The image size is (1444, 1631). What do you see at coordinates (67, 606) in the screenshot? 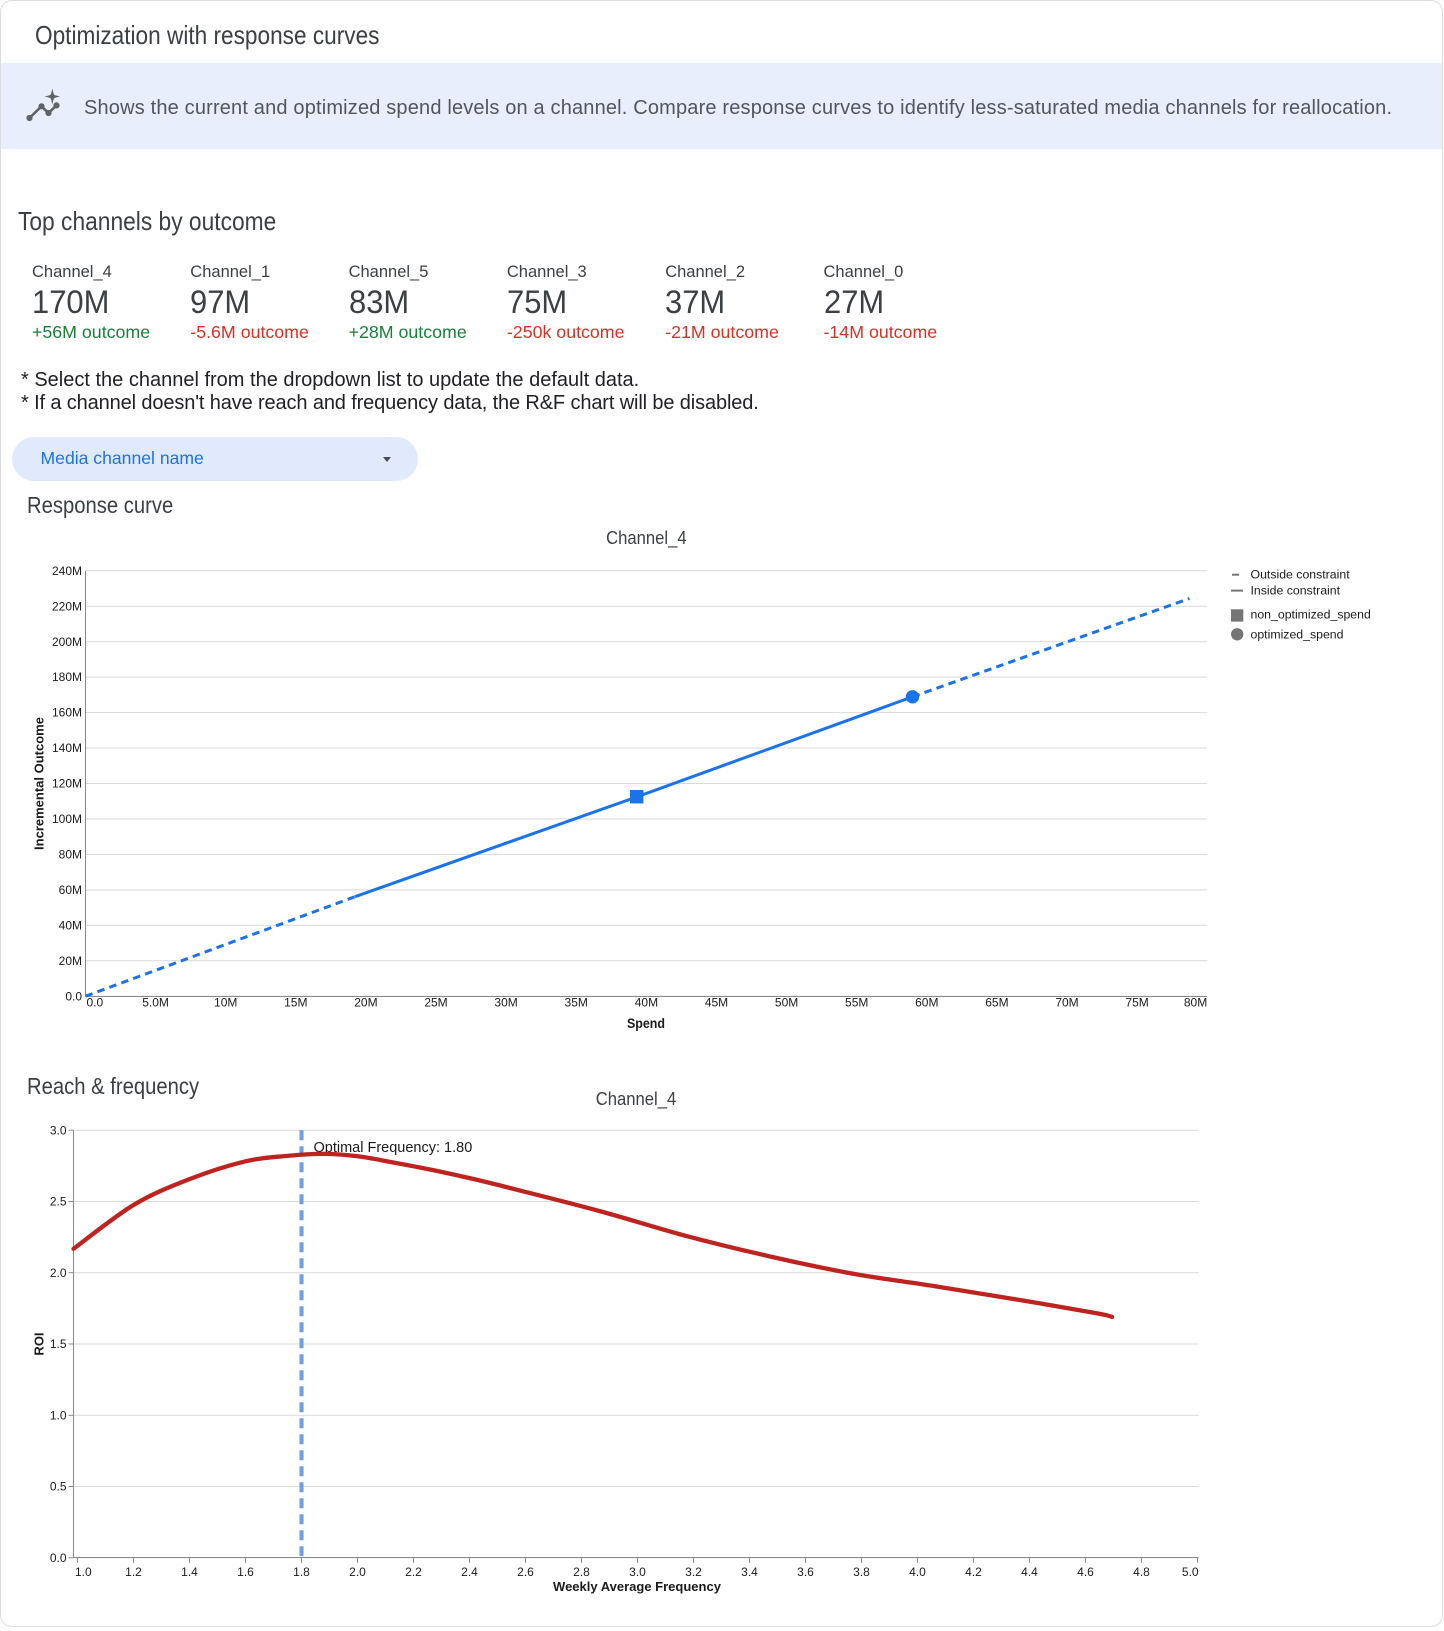
I see `svg-text: 220M` at bounding box center [67, 606].